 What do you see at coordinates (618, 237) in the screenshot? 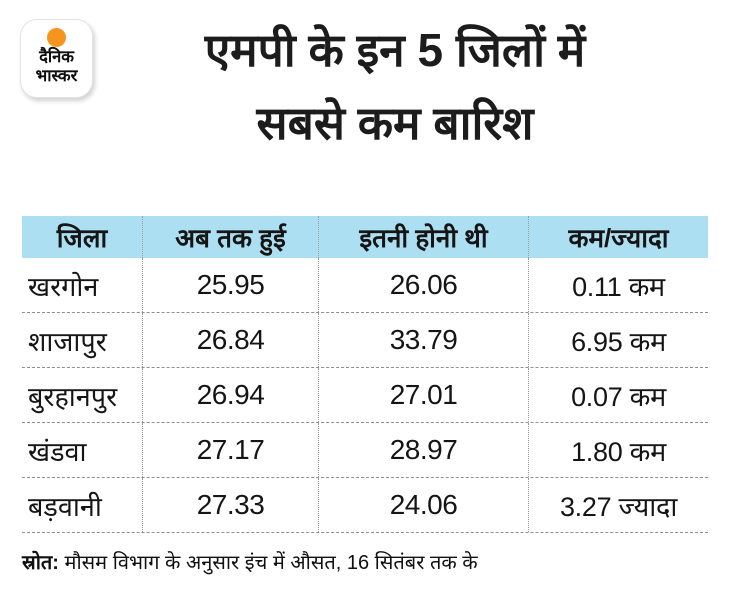
I see `column-header-diff: कम/ज्यादा` at bounding box center [618, 237].